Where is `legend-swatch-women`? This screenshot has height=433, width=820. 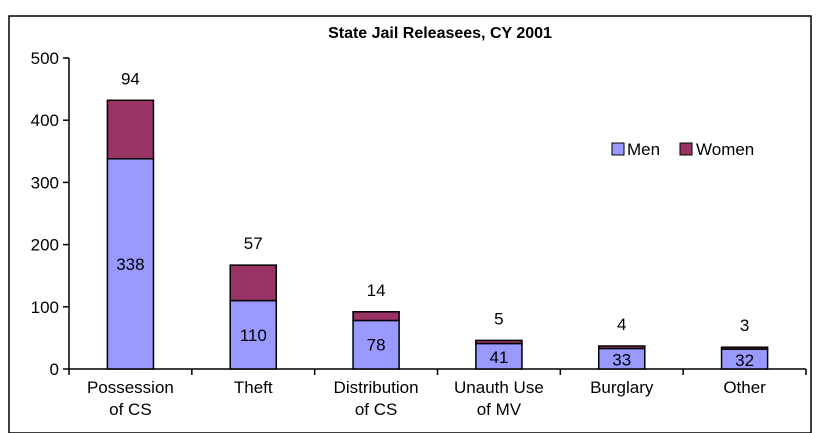
legend-swatch-women is located at coordinates (686, 149).